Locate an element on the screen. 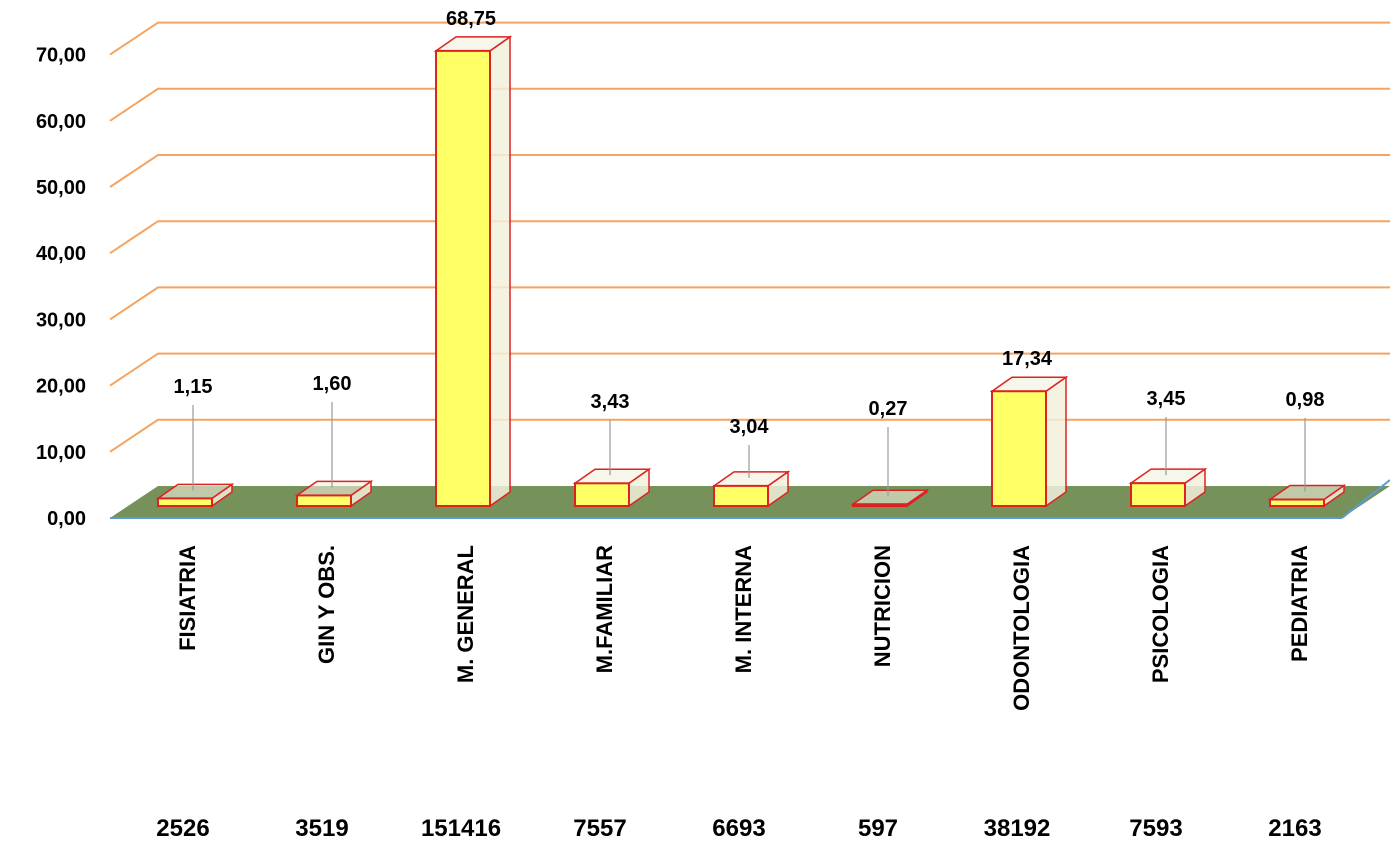  count-label: 7593 is located at coordinates (1155, 828).